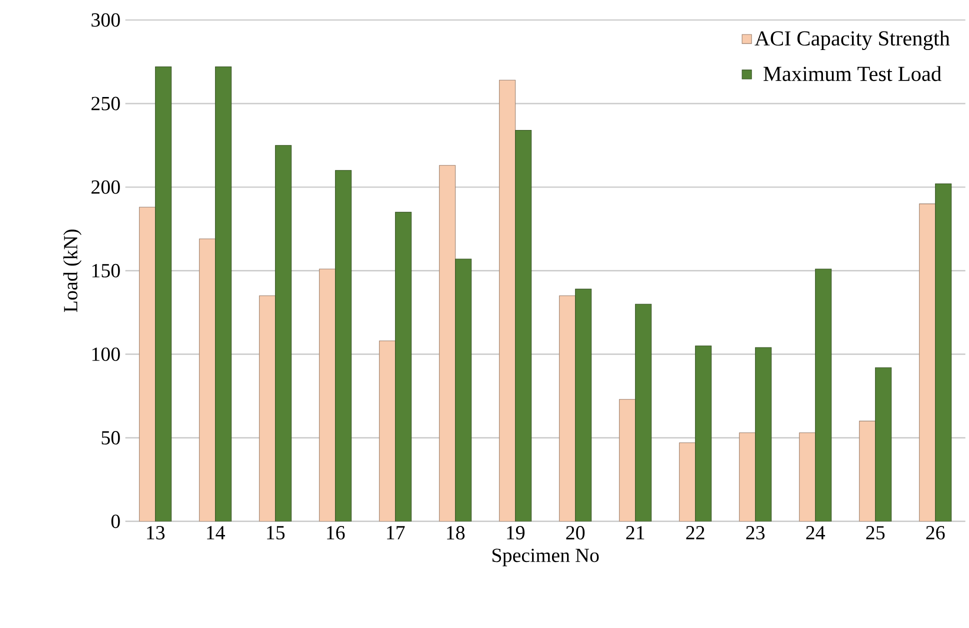  I want to click on y-tick-label: 50, so click(111, 438).